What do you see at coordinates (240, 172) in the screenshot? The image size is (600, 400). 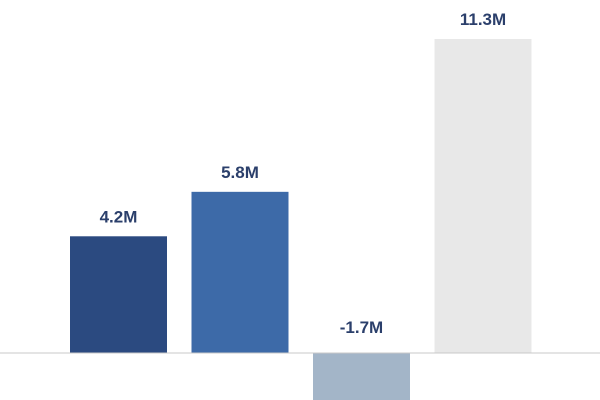 I see `value-label: 5.8M` at bounding box center [240, 172].